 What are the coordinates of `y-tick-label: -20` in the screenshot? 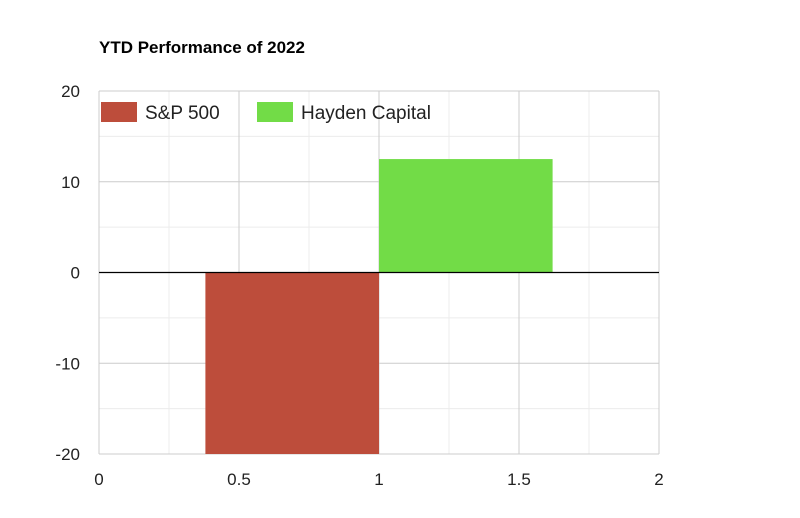 It's located at (67, 454).